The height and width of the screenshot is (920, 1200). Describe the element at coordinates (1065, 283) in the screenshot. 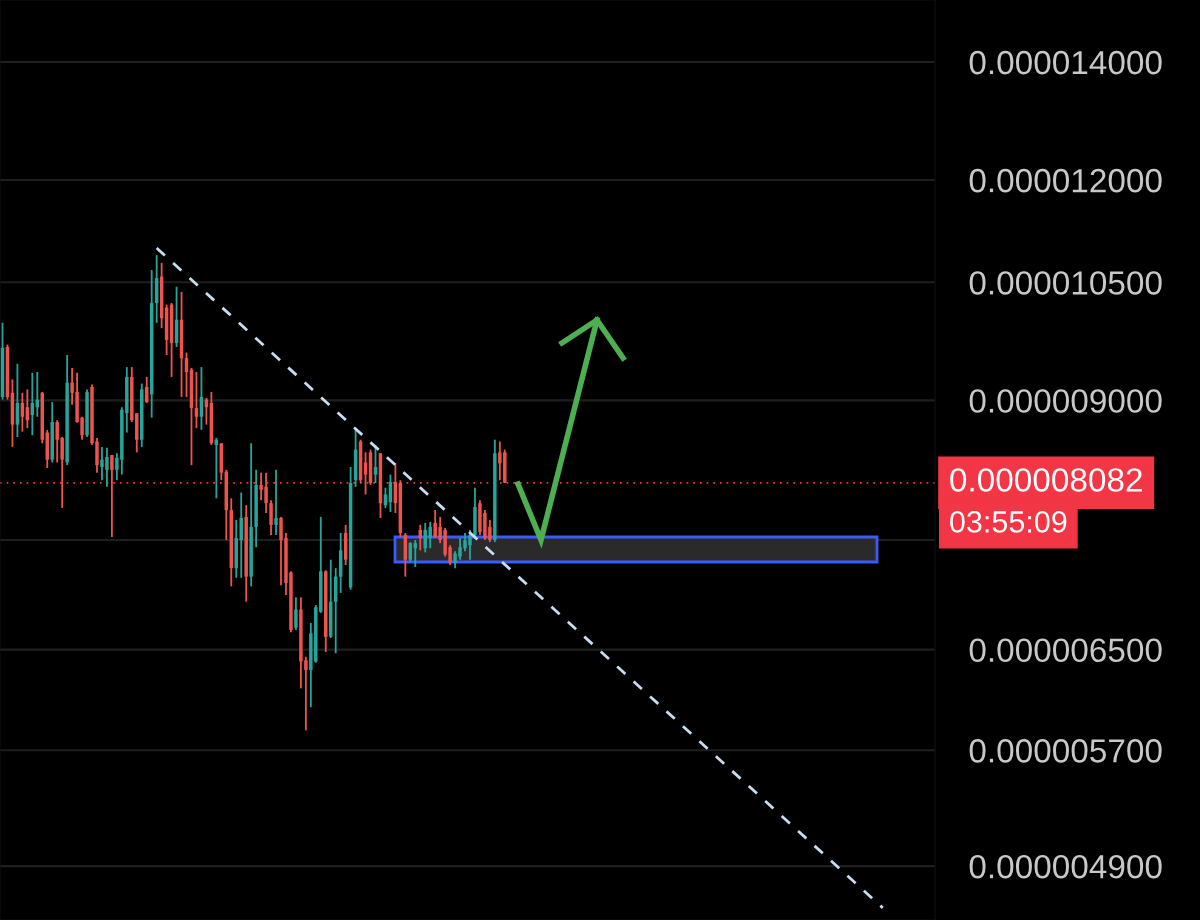

I see `y-tick-label: 0.000010500` at that location.